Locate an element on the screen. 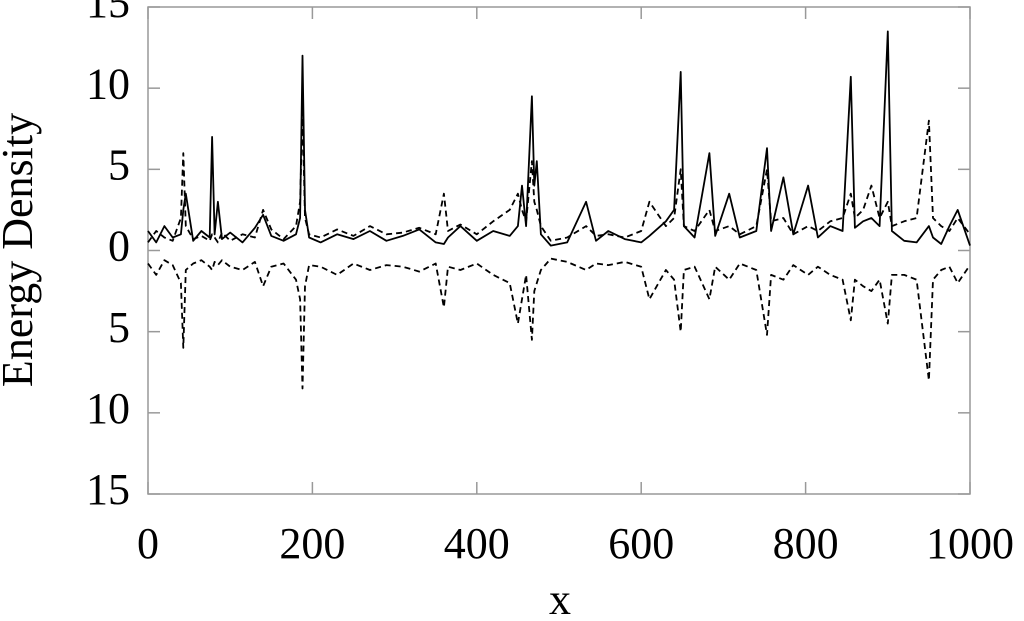 The width and height of the screenshot is (1024, 621). x-tick-label: 1000 is located at coordinates (970, 543).